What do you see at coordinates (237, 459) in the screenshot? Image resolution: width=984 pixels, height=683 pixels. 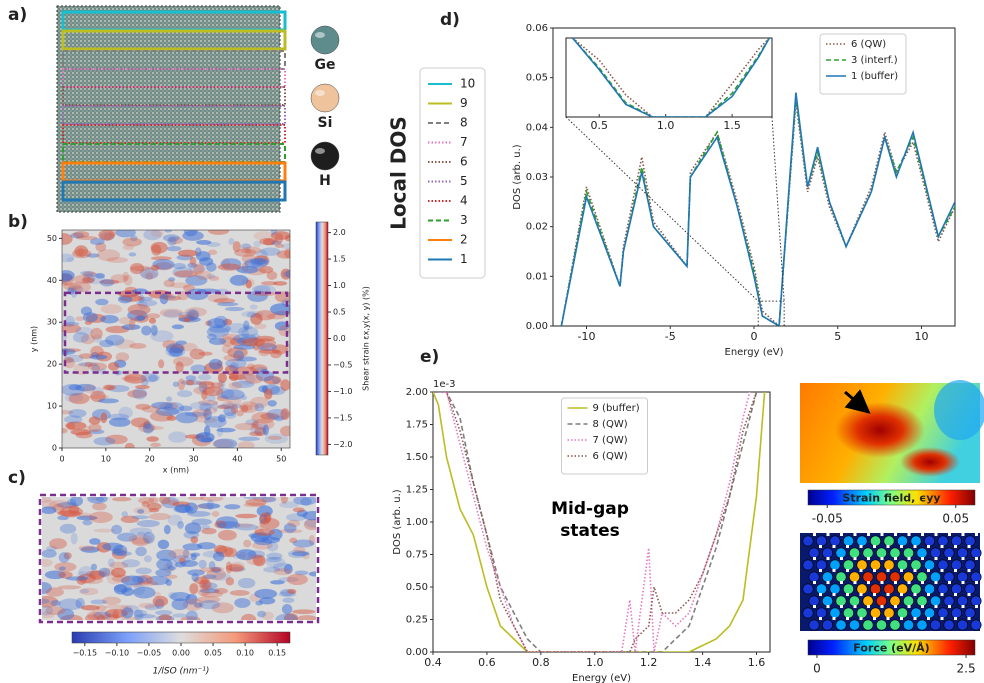 I see `x-tick-label: 40` at bounding box center [237, 459].